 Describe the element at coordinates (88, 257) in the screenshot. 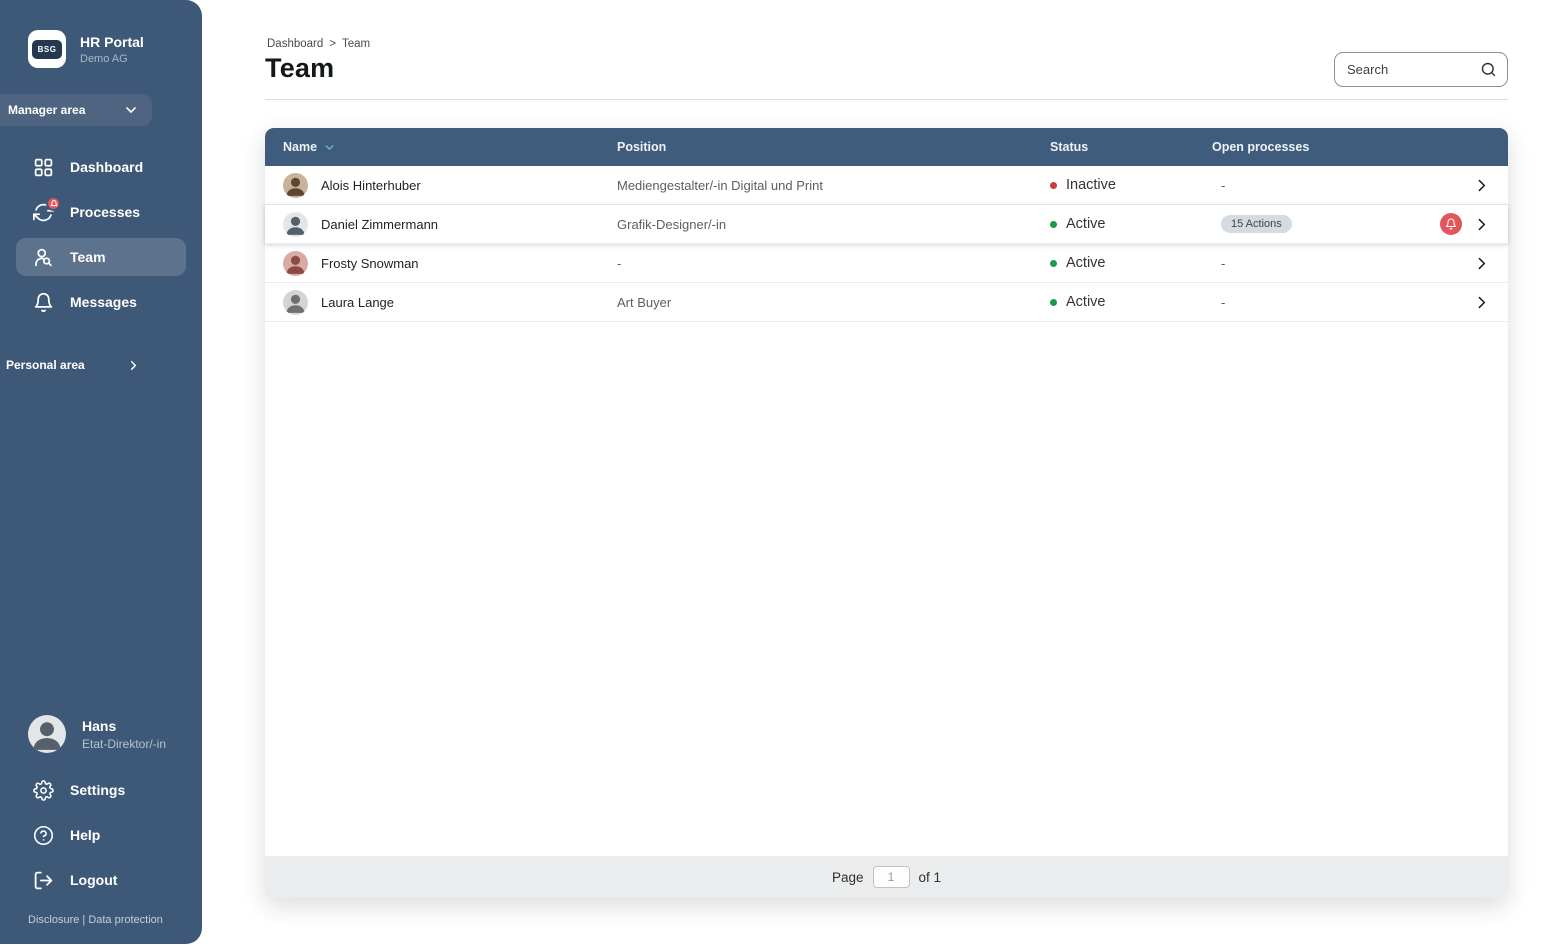

I see `sidebar-item-label: Team` at that location.